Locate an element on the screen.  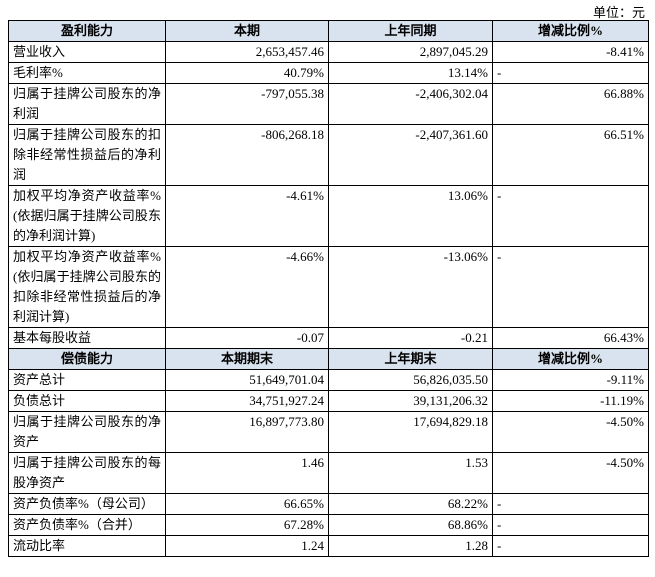
data-row: 归属于挂牌公司股东的每股净资产 1.46 1.53 -4.50% is located at coordinates (328, 473).